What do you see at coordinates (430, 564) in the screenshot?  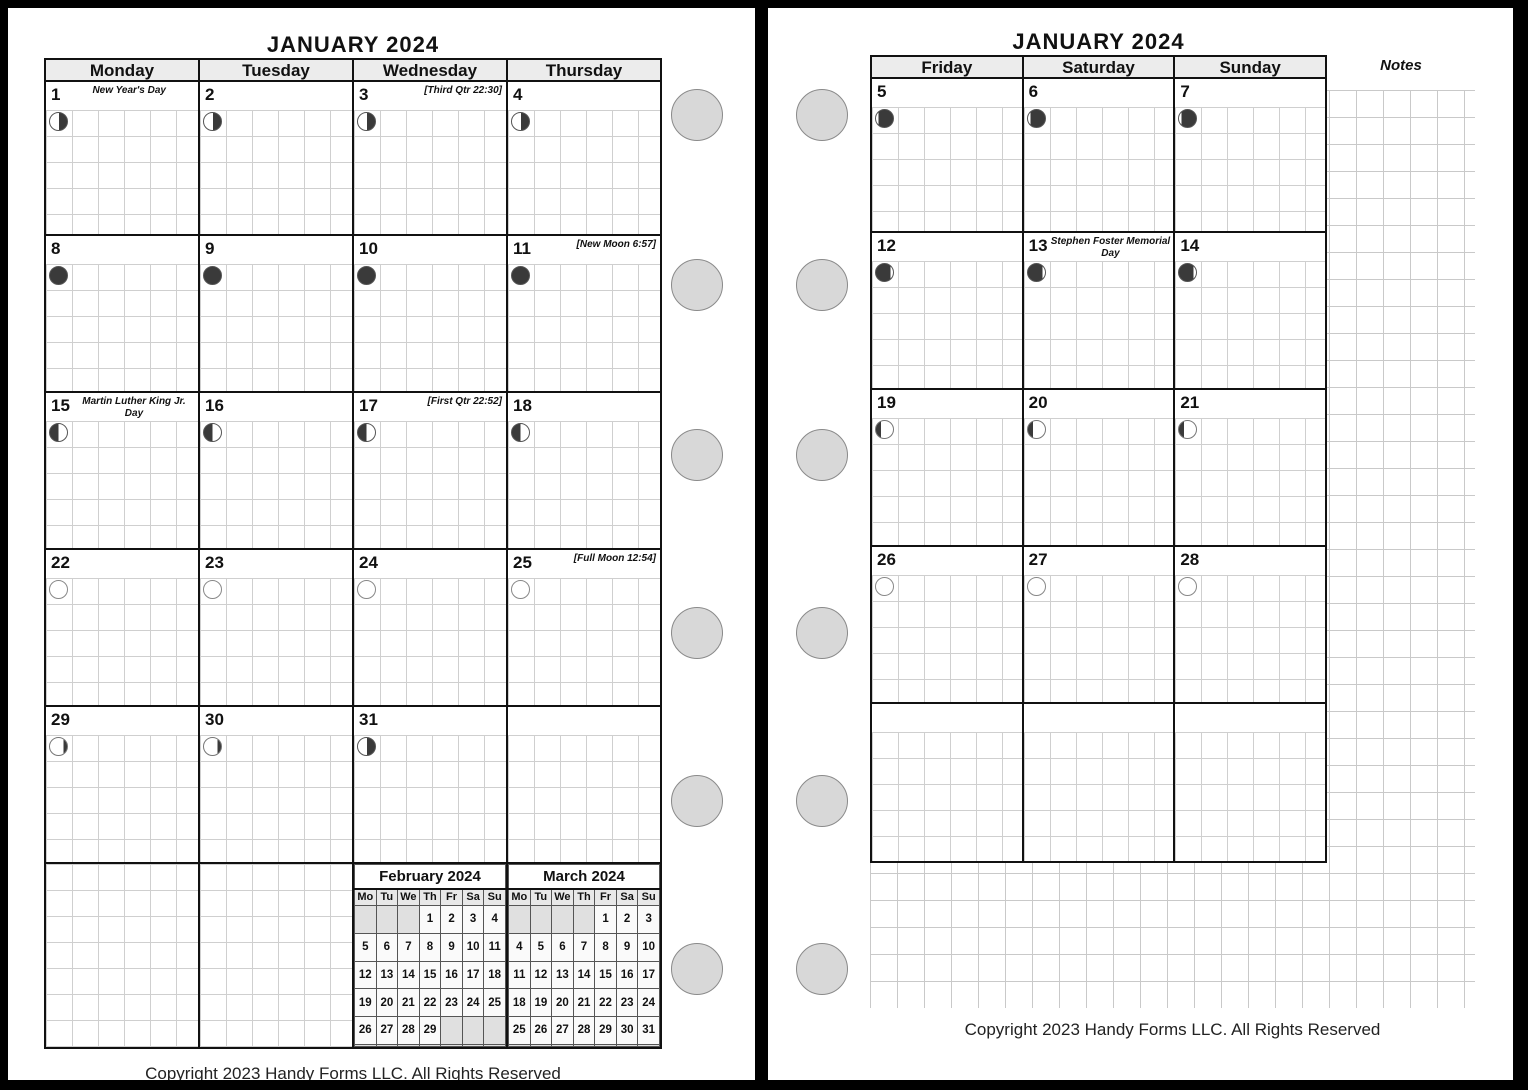 I see `day-header-band: 24` at bounding box center [430, 564].